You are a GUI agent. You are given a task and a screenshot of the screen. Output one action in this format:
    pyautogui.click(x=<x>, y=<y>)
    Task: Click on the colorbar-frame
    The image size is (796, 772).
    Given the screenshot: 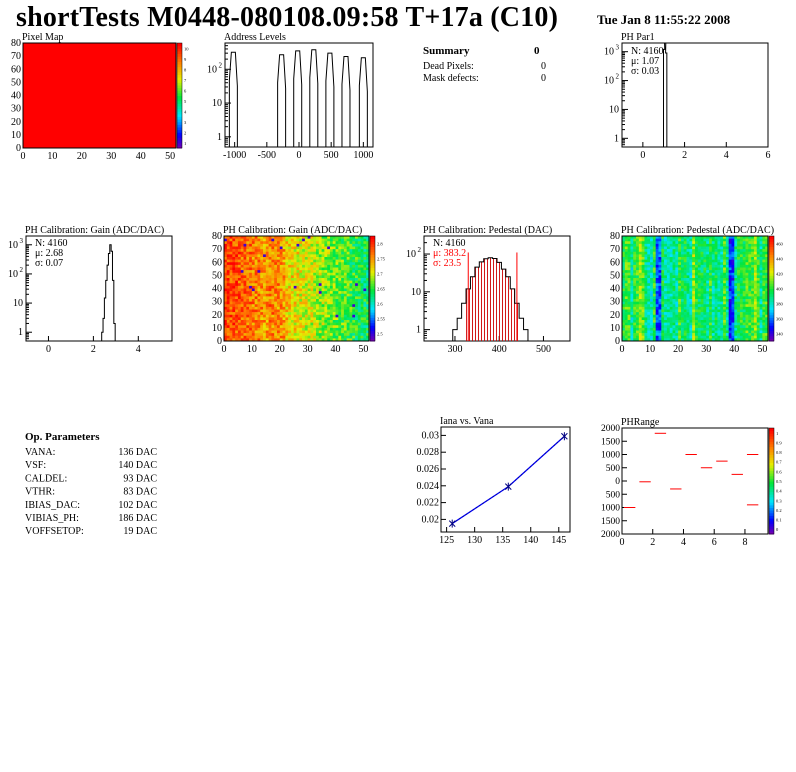 What is the action you would take?
    pyautogui.click(x=771, y=288)
    